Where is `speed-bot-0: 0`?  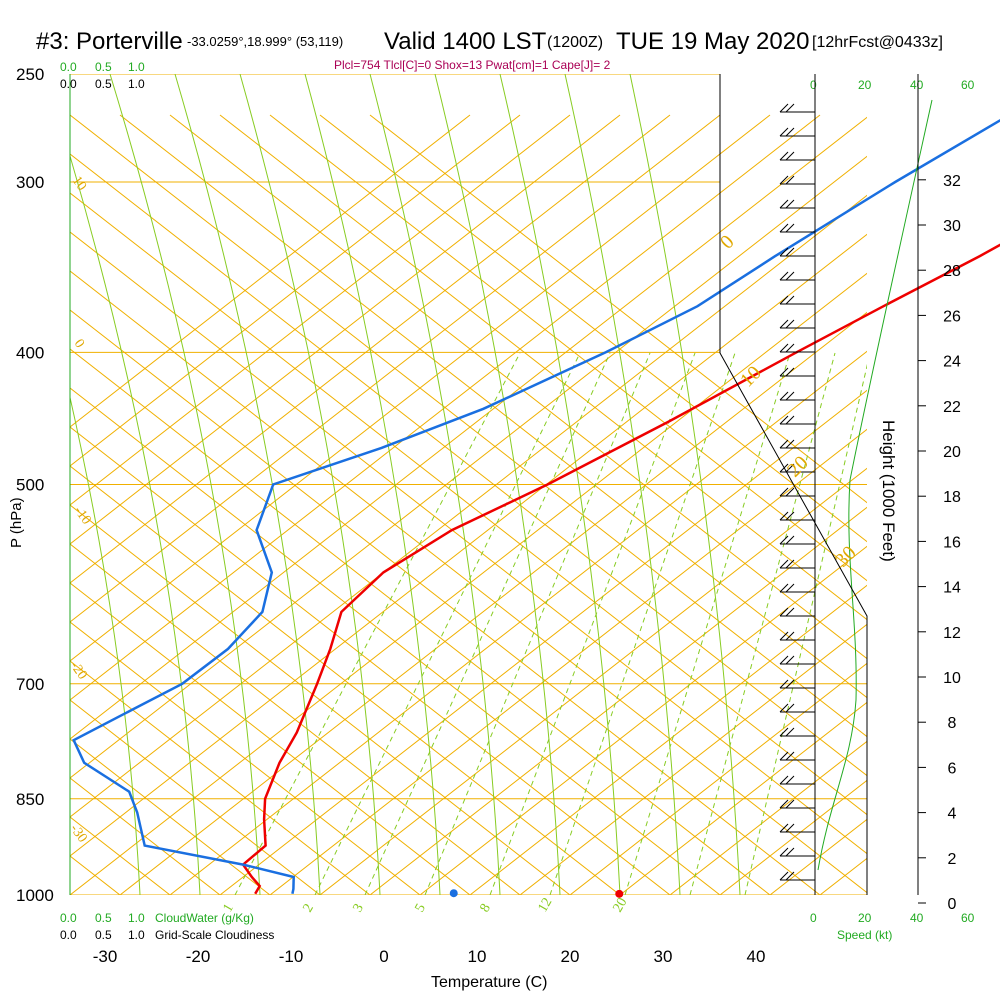 speed-bot-0: 0 is located at coordinates (813, 918).